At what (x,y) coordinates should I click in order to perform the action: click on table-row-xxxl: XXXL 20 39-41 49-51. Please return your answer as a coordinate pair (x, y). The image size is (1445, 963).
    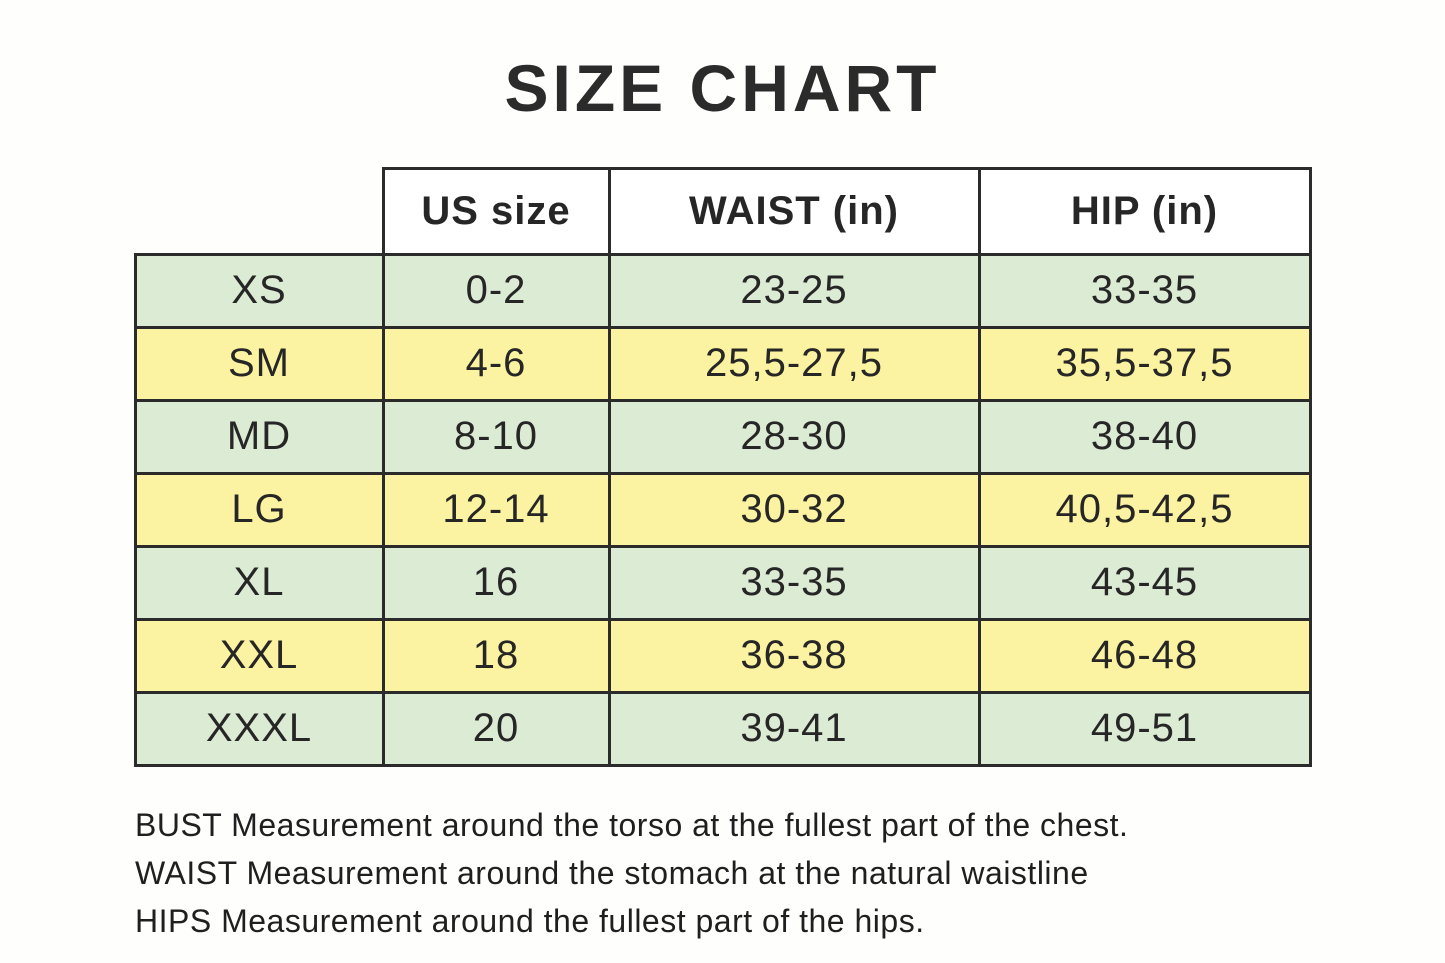
    Looking at the image, I should click on (722, 728).